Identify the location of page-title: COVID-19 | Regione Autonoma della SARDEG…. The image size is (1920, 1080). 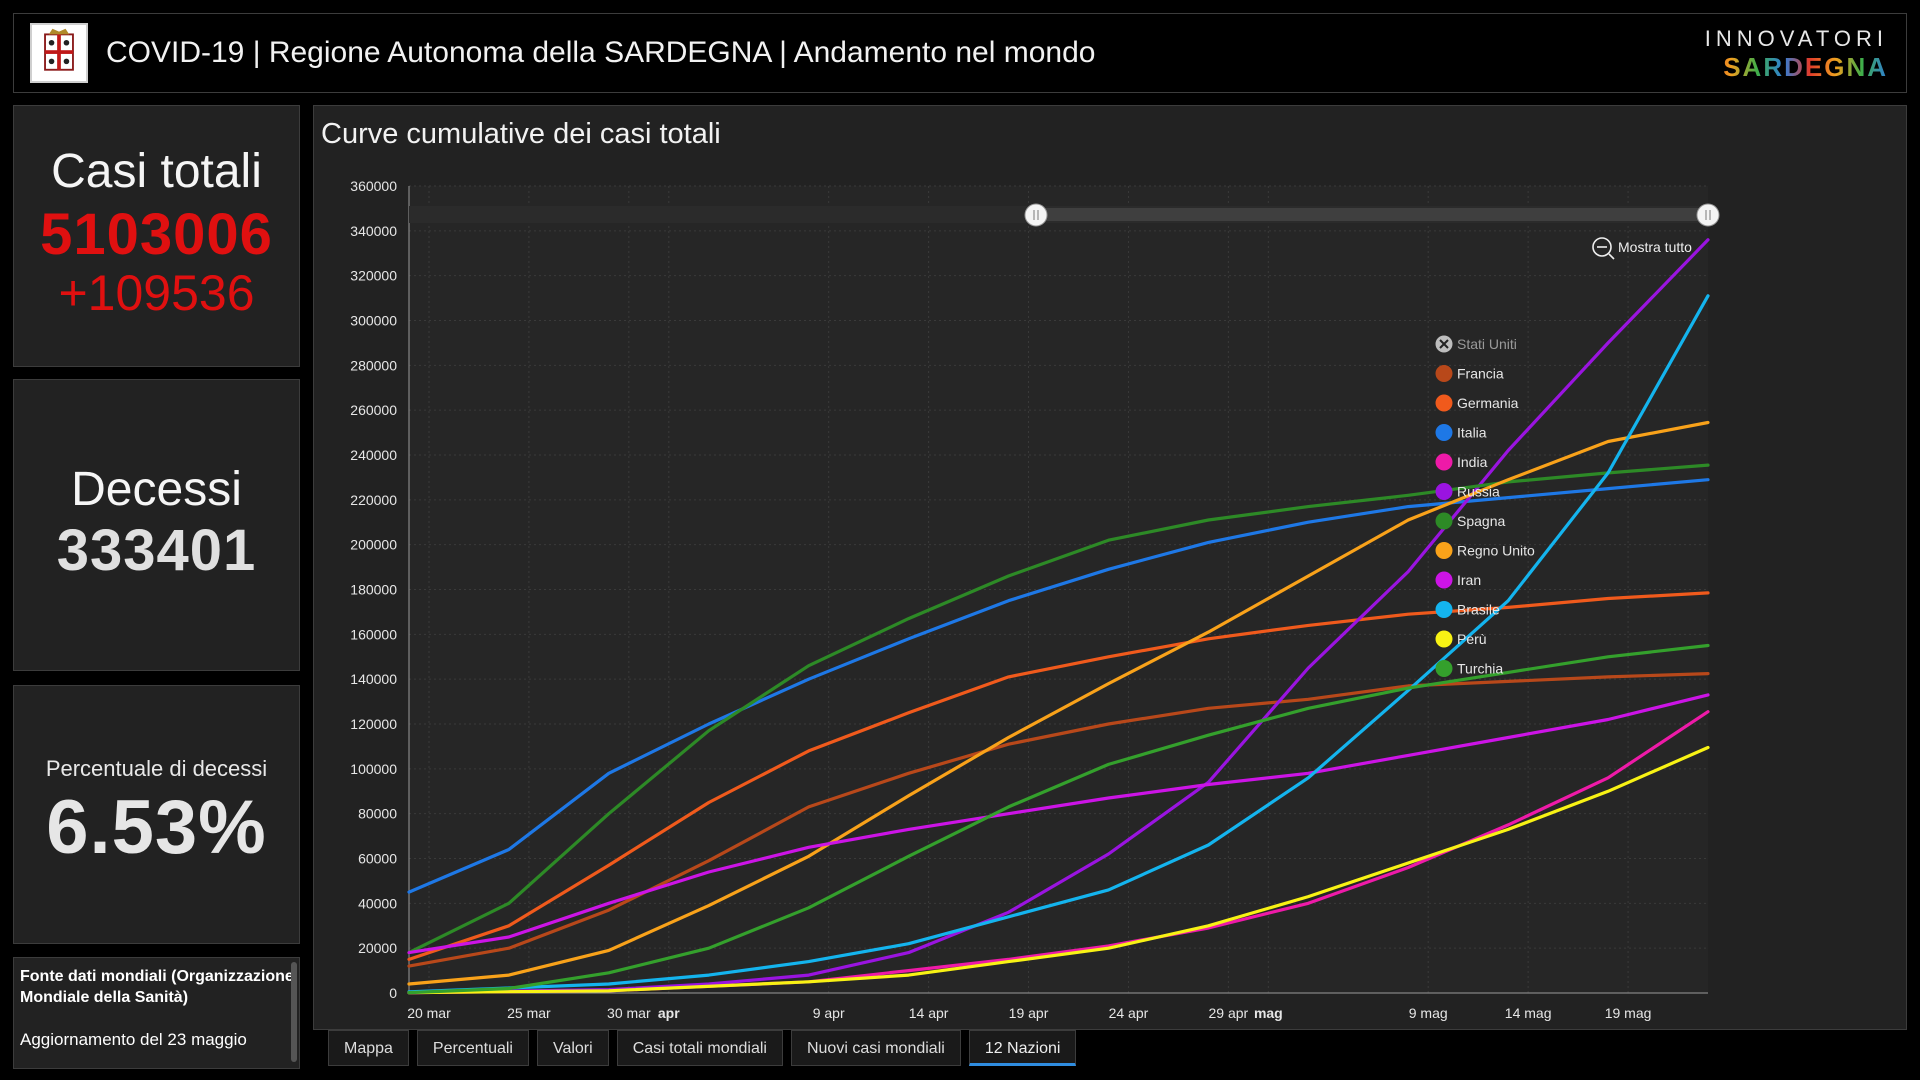
(601, 52).